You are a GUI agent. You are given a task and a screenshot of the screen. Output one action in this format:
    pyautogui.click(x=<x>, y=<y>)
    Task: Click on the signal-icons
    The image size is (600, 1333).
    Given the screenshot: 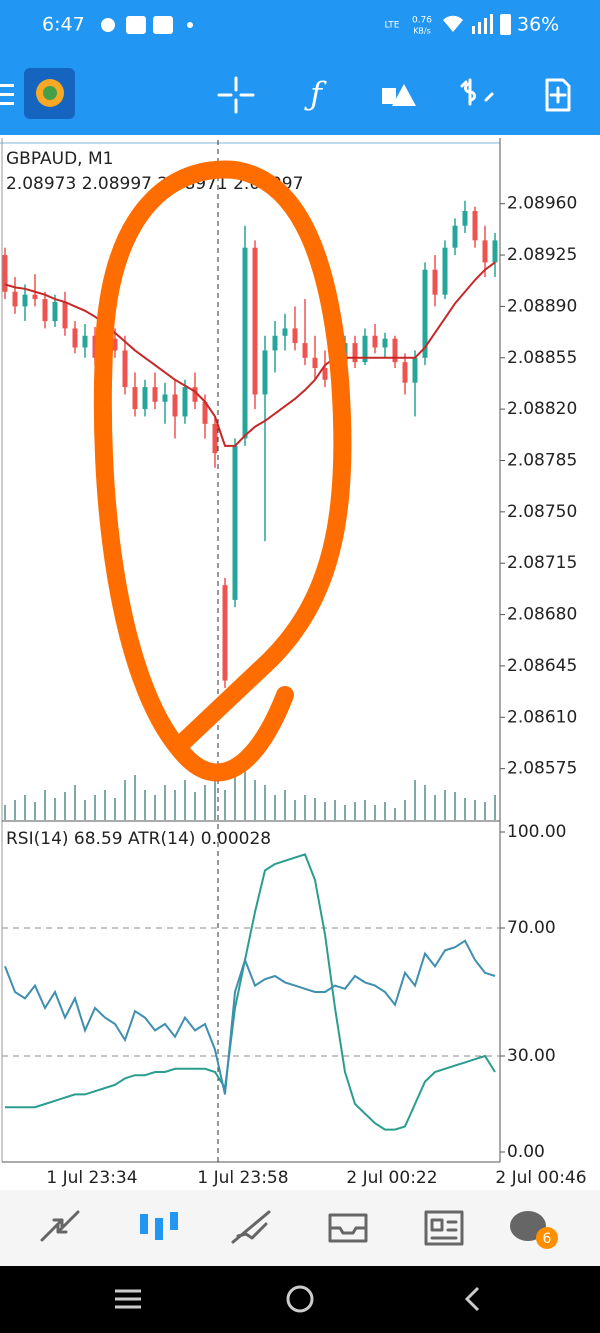 What is the action you would take?
    pyautogui.click(x=477, y=24)
    